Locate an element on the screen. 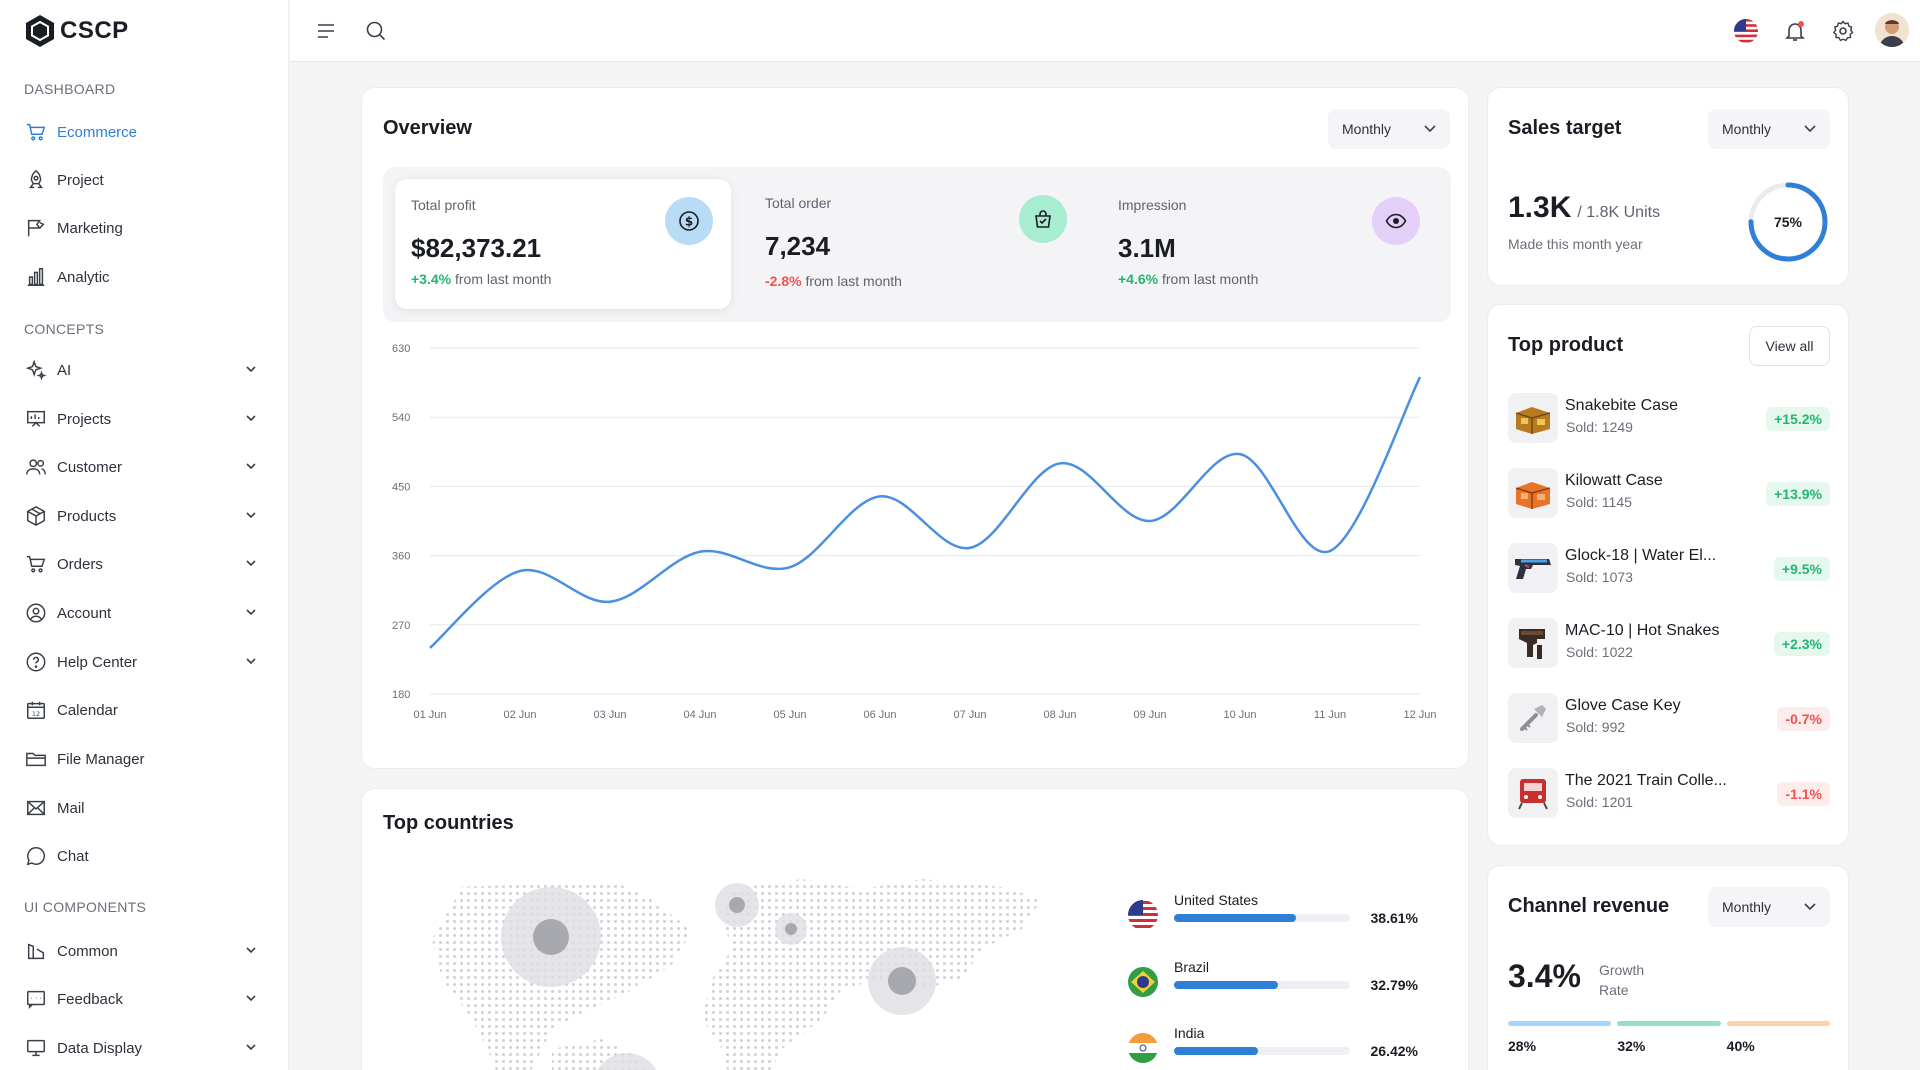  notifications-button is located at coordinates (1795, 31).